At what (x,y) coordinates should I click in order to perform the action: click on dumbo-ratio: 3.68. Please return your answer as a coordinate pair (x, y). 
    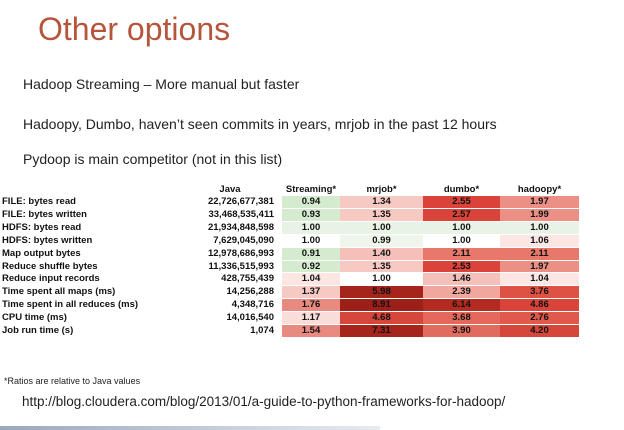
    Looking at the image, I should click on (461, 318).